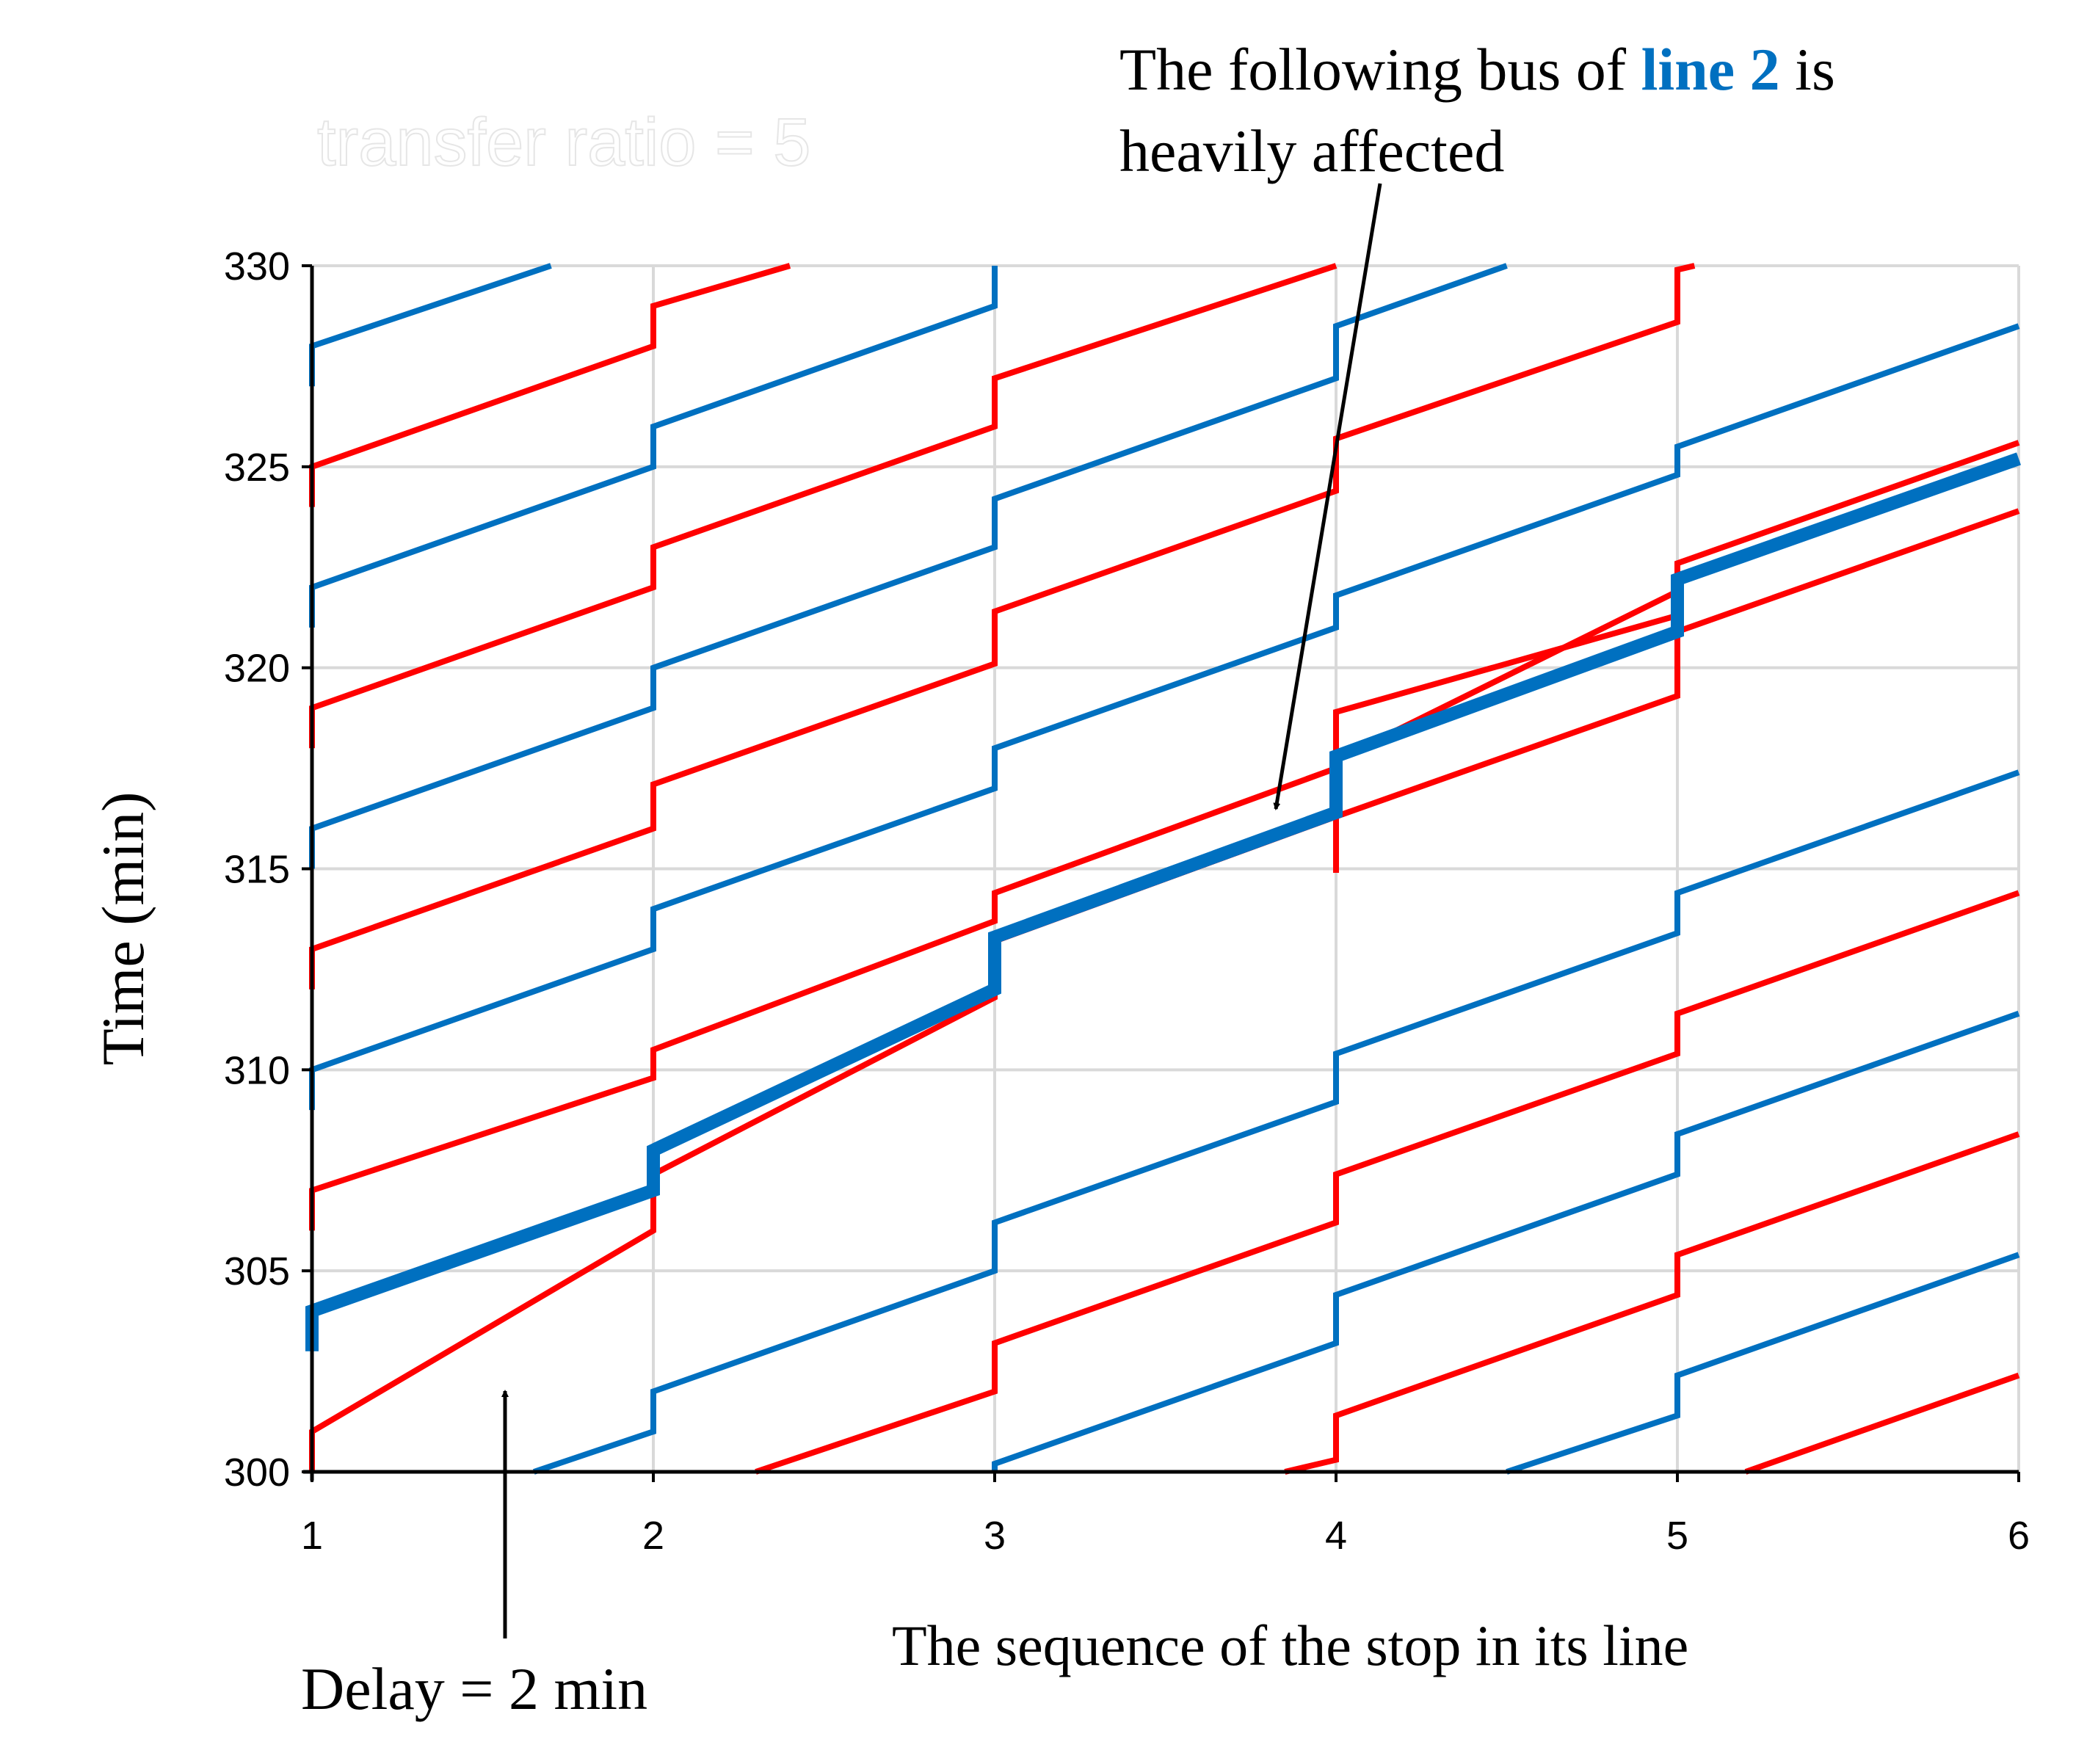 The width and height of the screenshot is (2087, 1764). Describe the element at coordinates (1710, 69) in the screenshot. I see `annotation-line2-highlight: line 2` at that location.